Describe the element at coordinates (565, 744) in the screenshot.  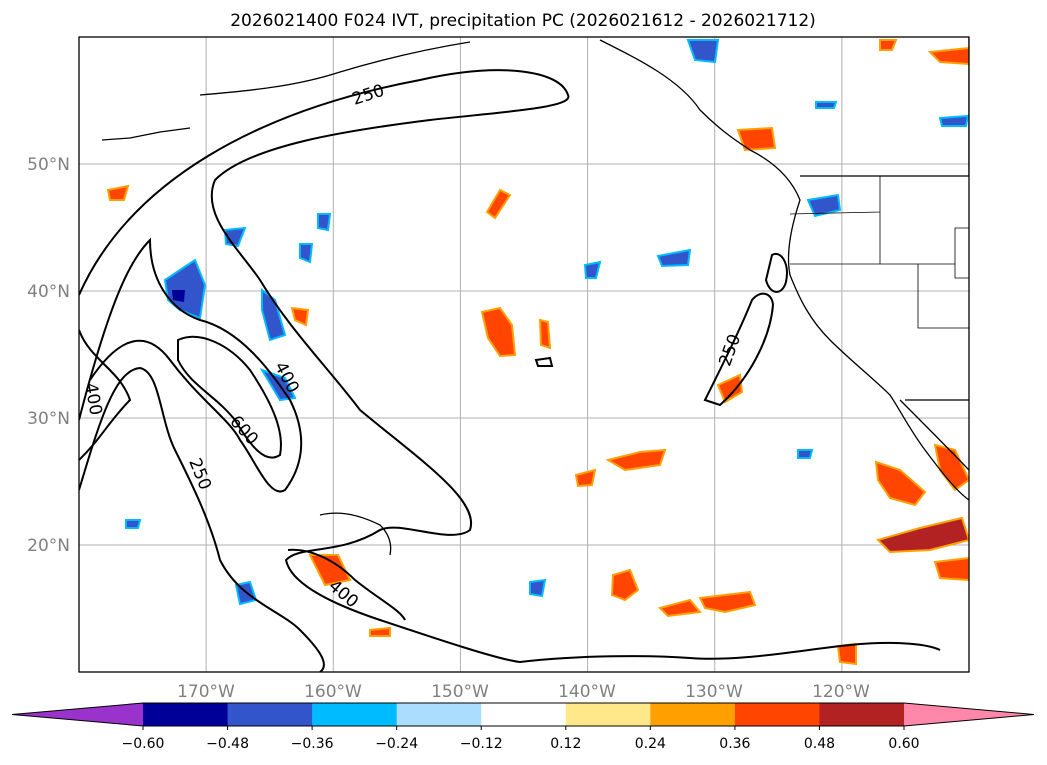
I see `colorbar-tick-label: 0.12` at that location.